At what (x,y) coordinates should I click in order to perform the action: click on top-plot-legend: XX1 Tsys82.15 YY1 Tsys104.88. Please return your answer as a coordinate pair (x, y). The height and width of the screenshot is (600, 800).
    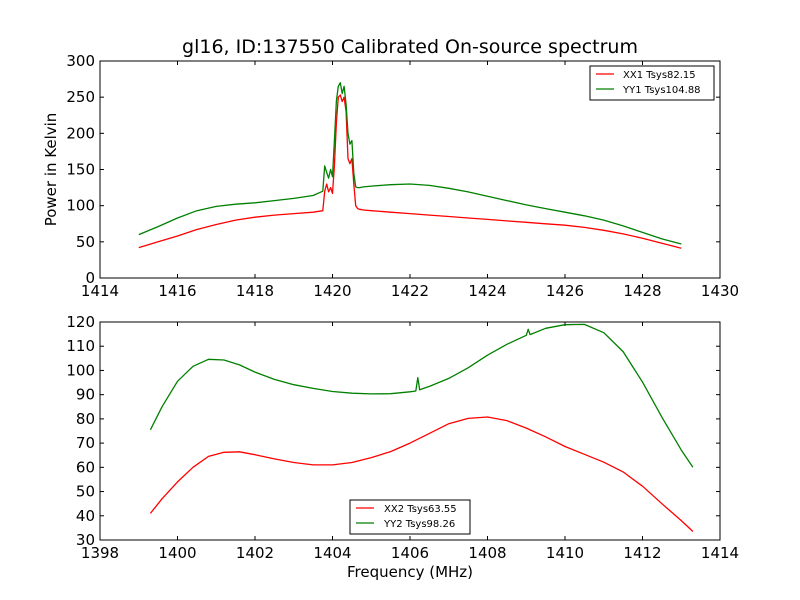
    Looking at the image, I should click on (652, 83).